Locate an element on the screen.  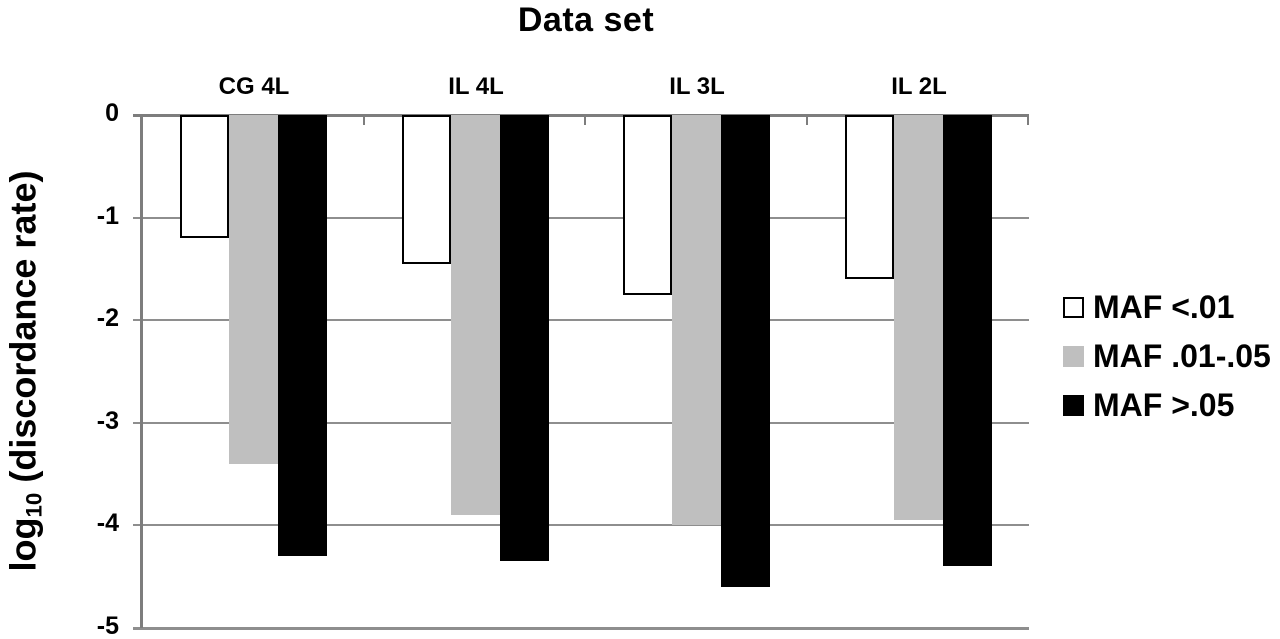
y-tick-label: 0 is located at coordinates (112, 113).